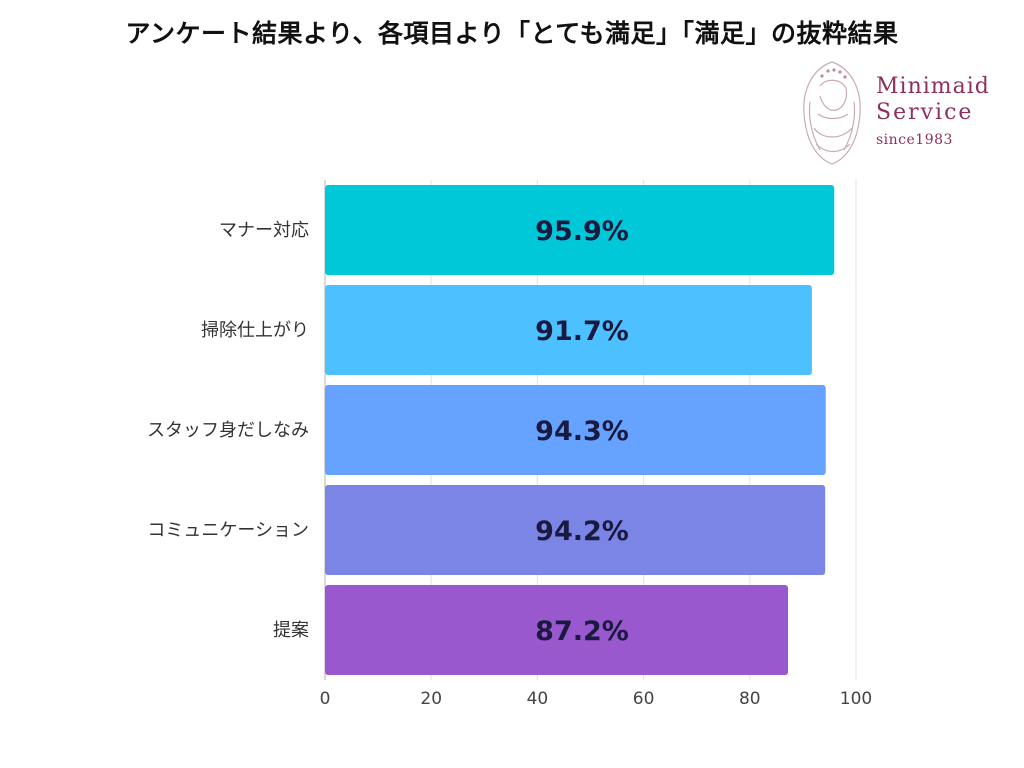 The height and width of the screenshot is (768, 1024). Describe the element at coordinates (228, 430) in the screenshot. I see `category-label: スタッフ身だしなみ` at that location.